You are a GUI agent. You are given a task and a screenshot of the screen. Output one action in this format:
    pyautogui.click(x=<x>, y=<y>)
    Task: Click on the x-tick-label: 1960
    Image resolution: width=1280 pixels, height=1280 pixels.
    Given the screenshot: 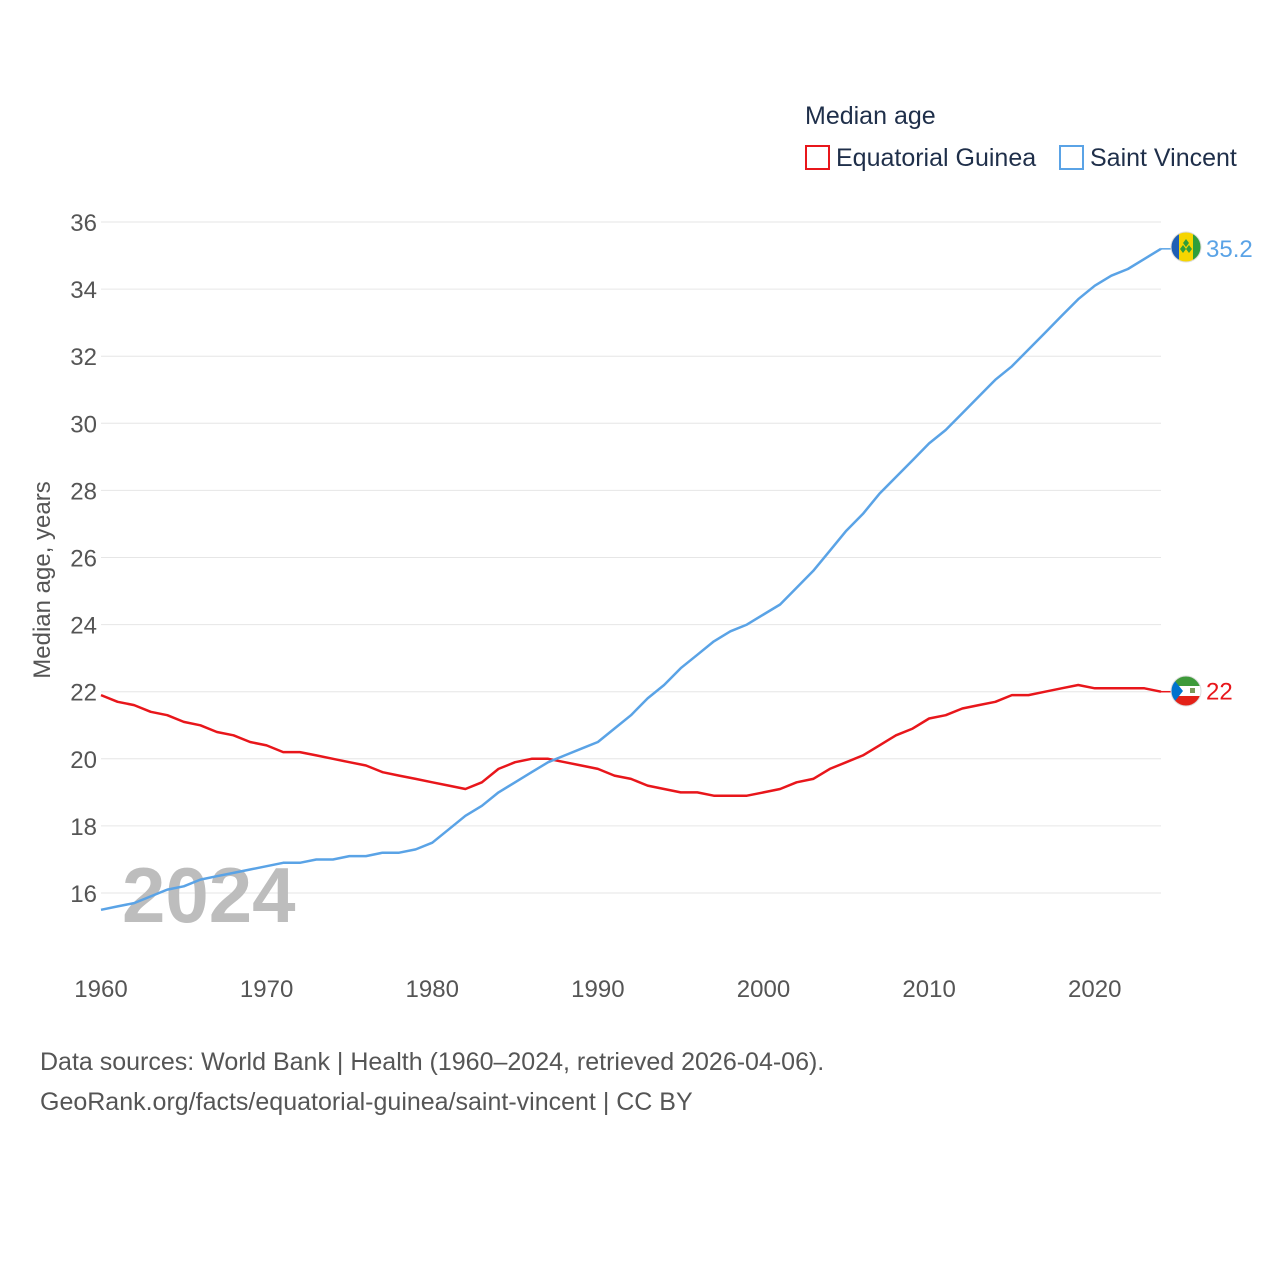 What is the action you would take?
    pyautogui.click(x=100, y=989)
    